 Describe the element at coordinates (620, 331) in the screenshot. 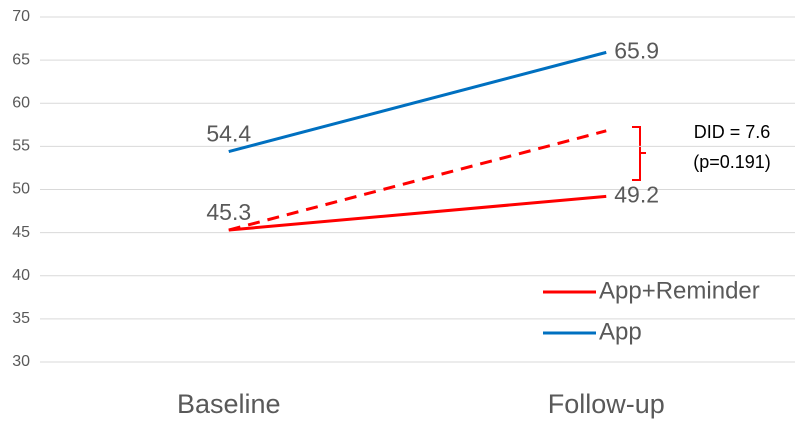

I see `legend-label: App` at that location.